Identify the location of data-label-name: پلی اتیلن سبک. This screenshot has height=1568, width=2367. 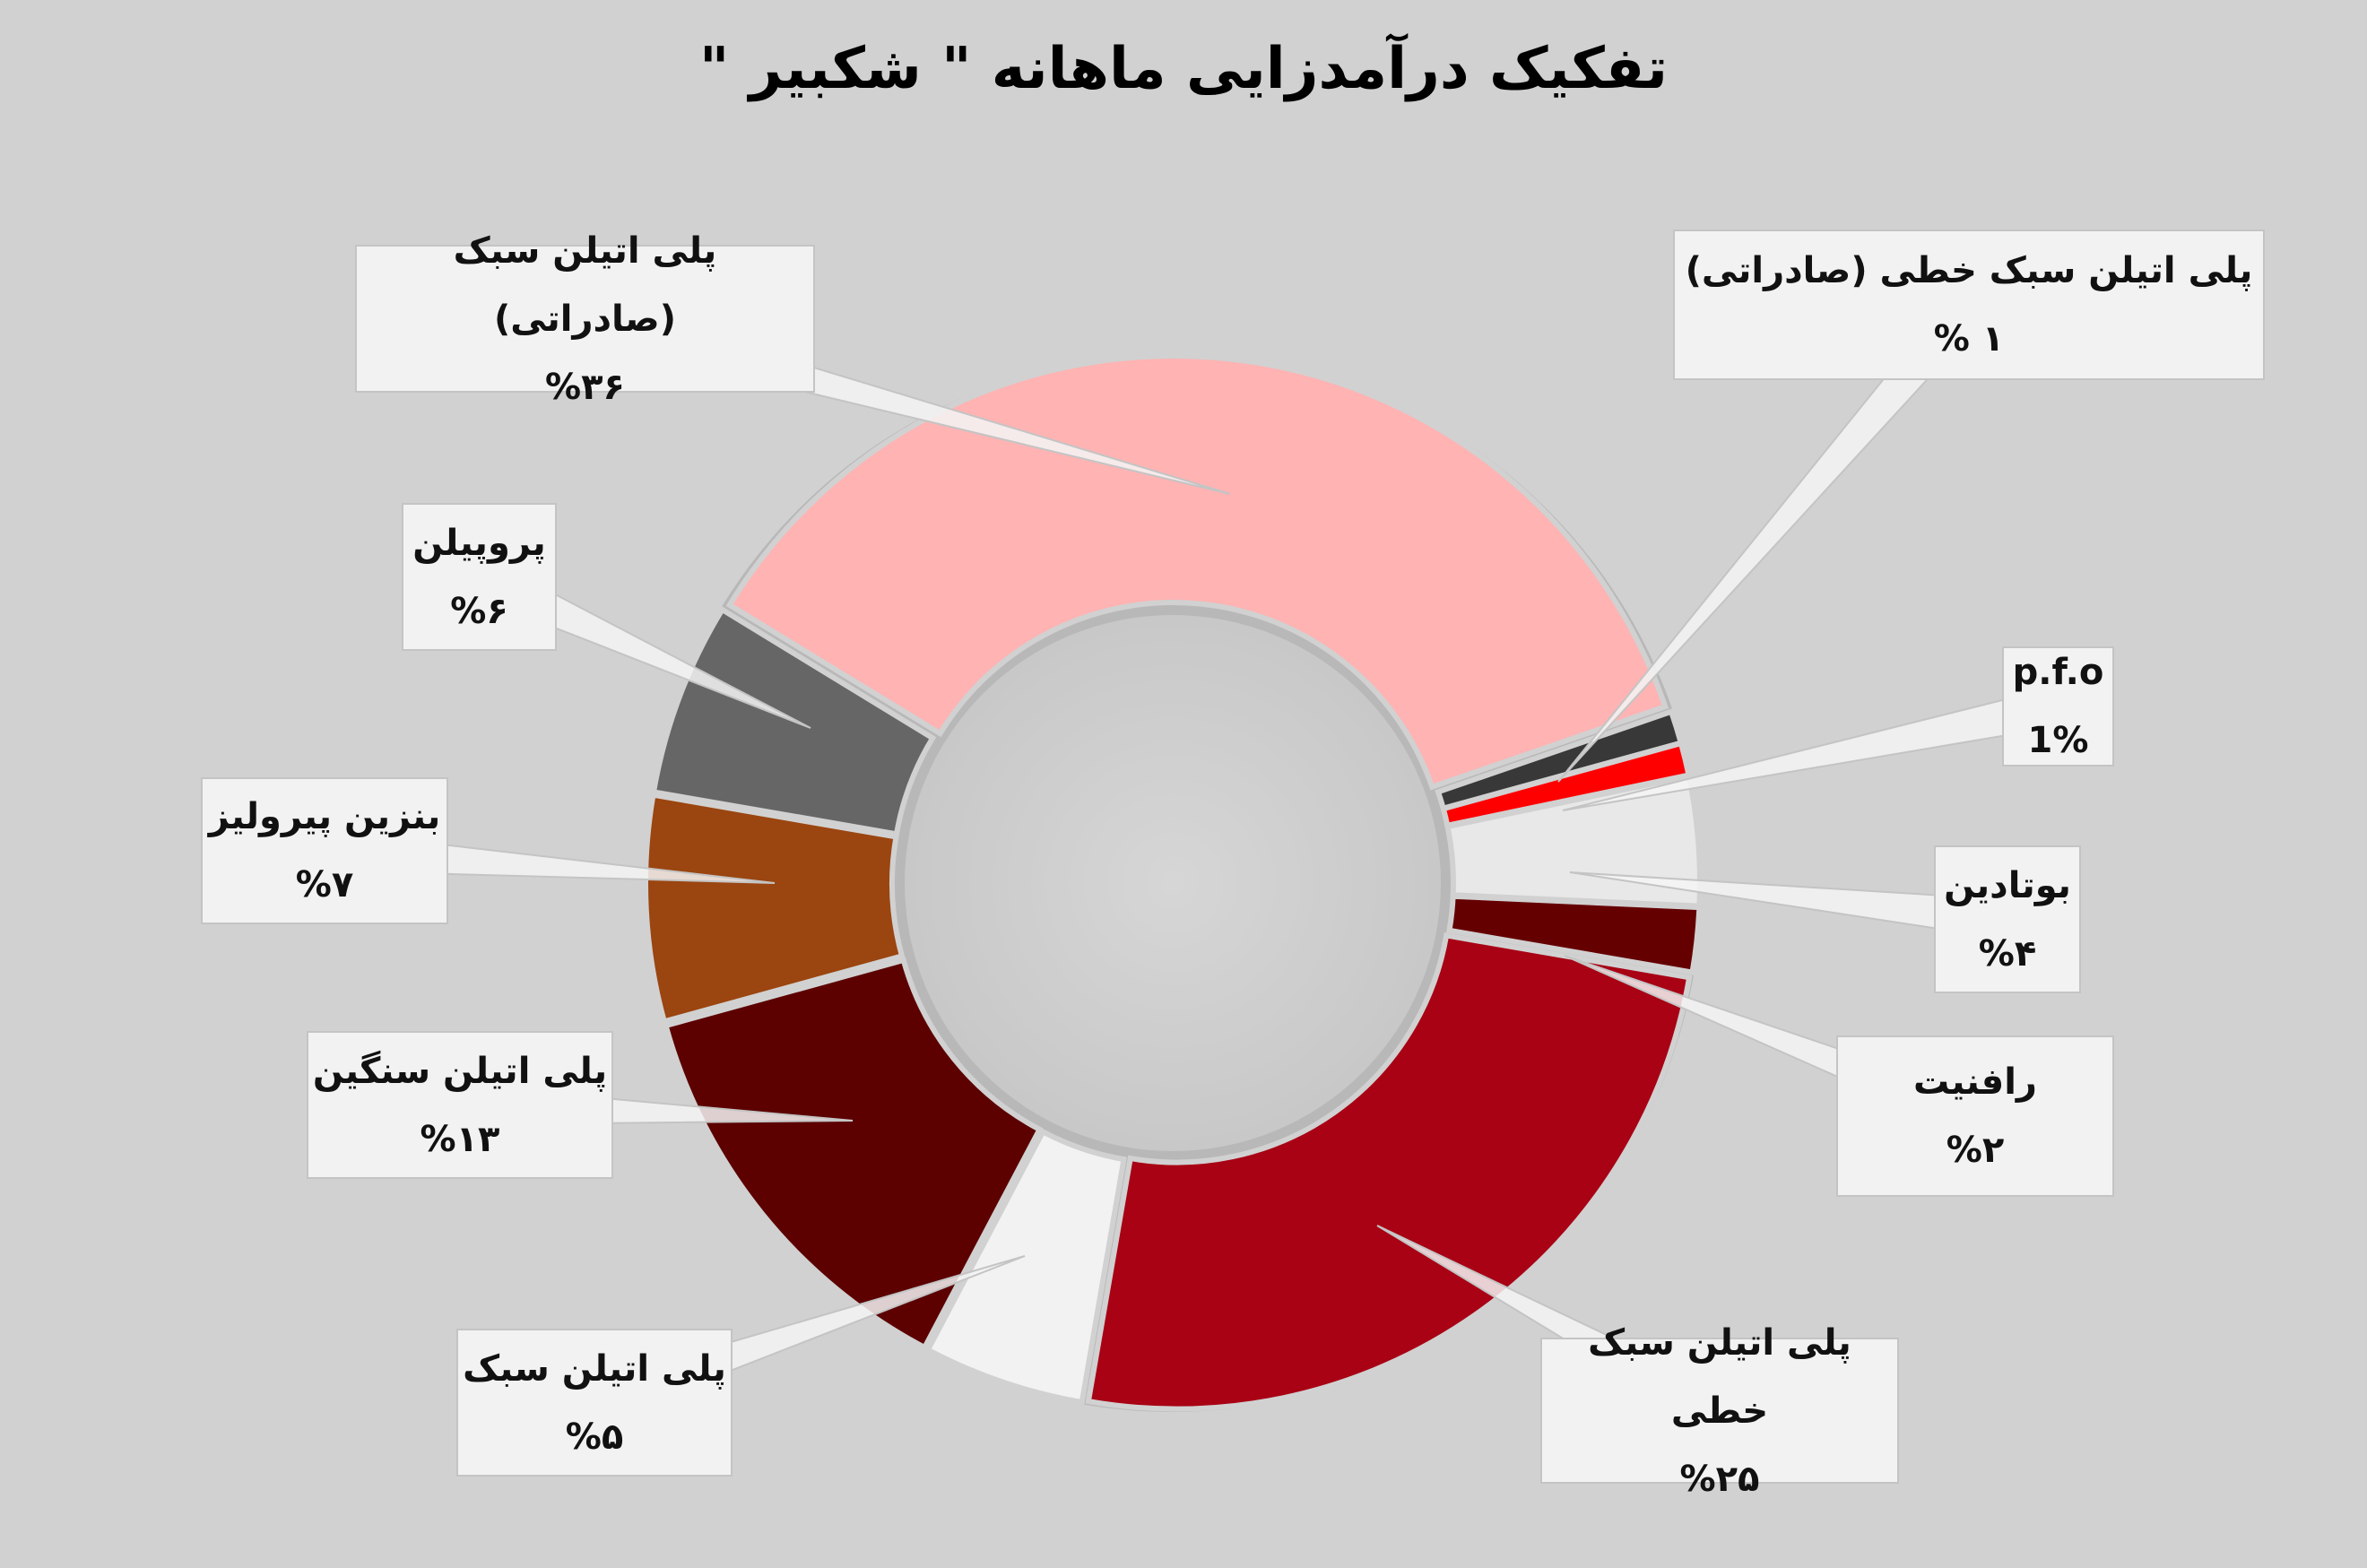
(594, 1368).